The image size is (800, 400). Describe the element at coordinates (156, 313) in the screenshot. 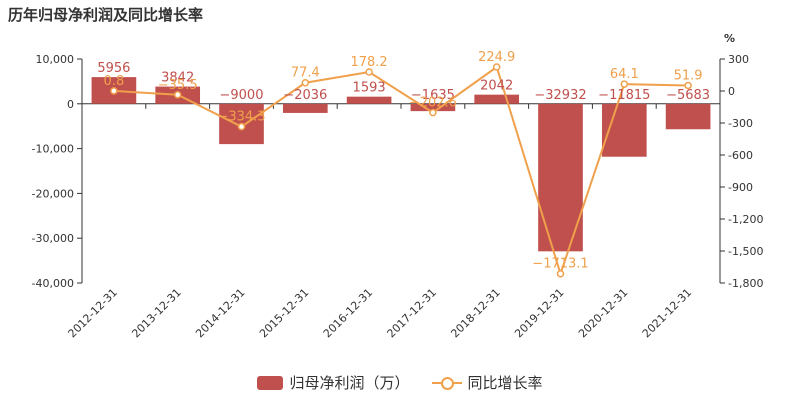

I see `x-tick-label: 2013-12-31` at that location.